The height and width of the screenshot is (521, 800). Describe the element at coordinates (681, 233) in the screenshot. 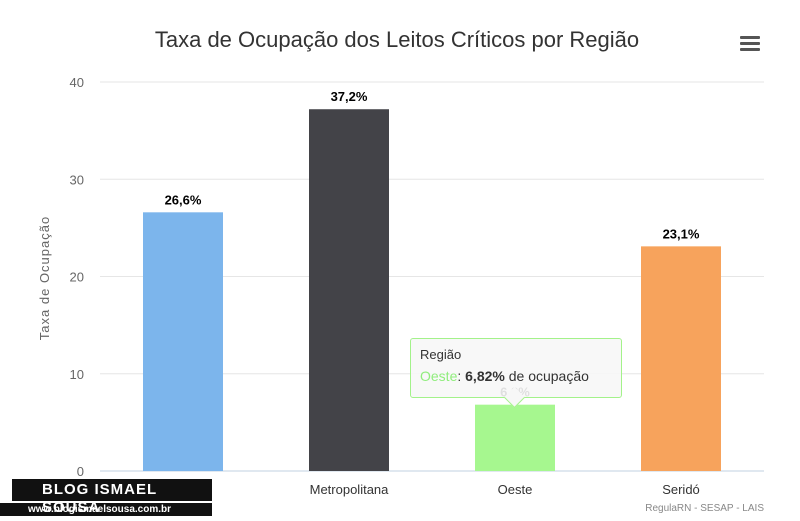

I see `data-label: 23,1%` at that location.